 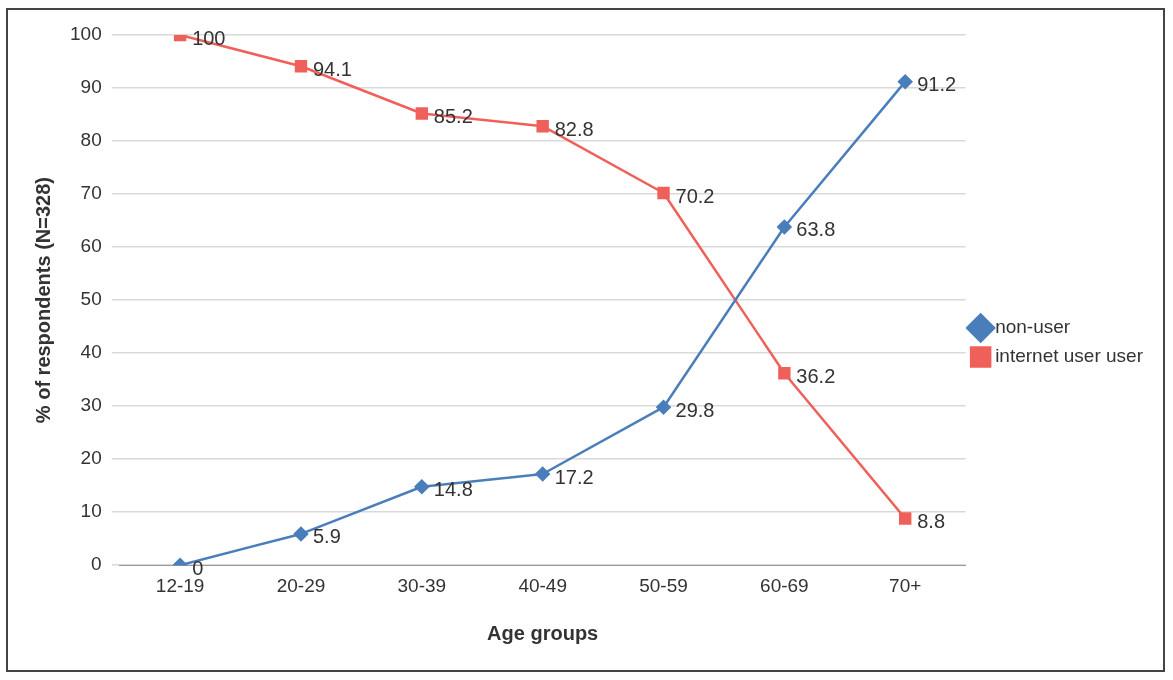 I want to click on data-label: 5.9, so click(x=326, y=536).